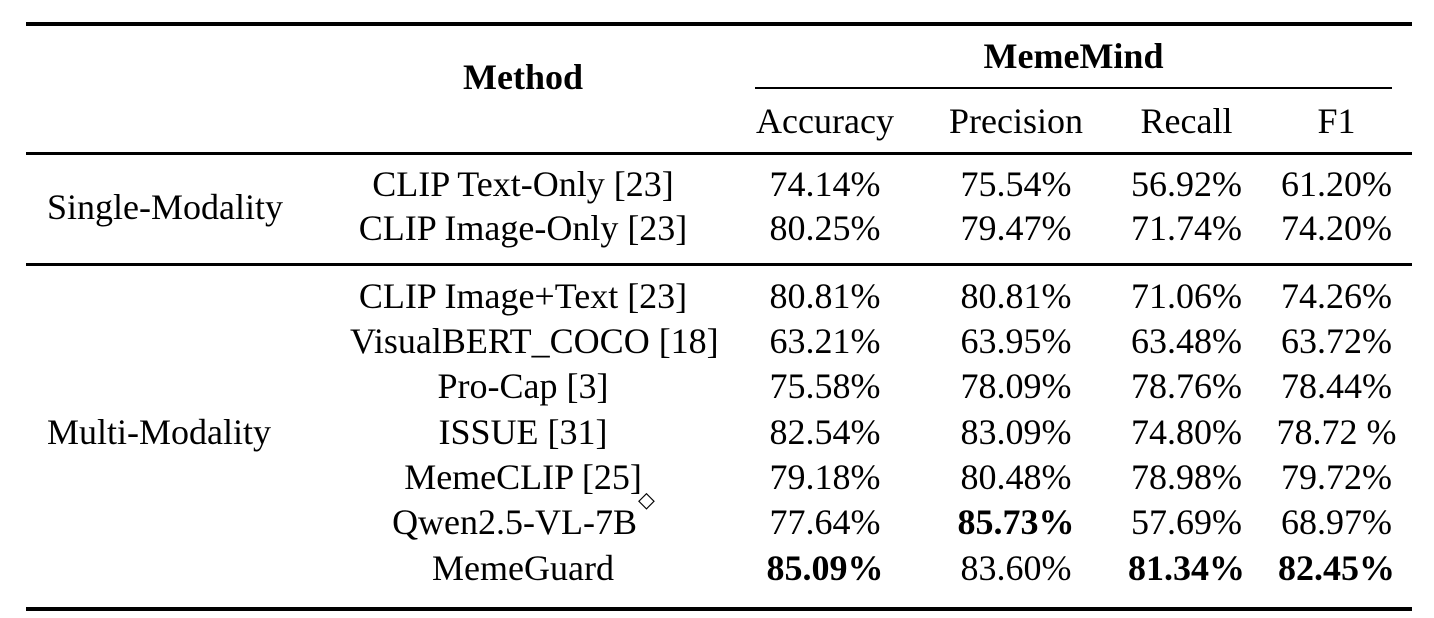  I want to click on table-row: MemeGuard 85.09% 83.60% 81.34% 82.45%, so click(719, 568).